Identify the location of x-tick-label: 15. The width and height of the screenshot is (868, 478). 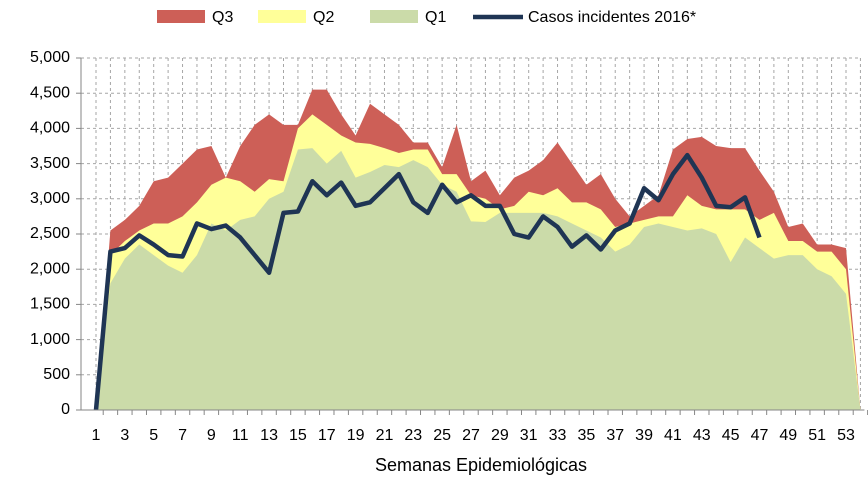
(298, 435).